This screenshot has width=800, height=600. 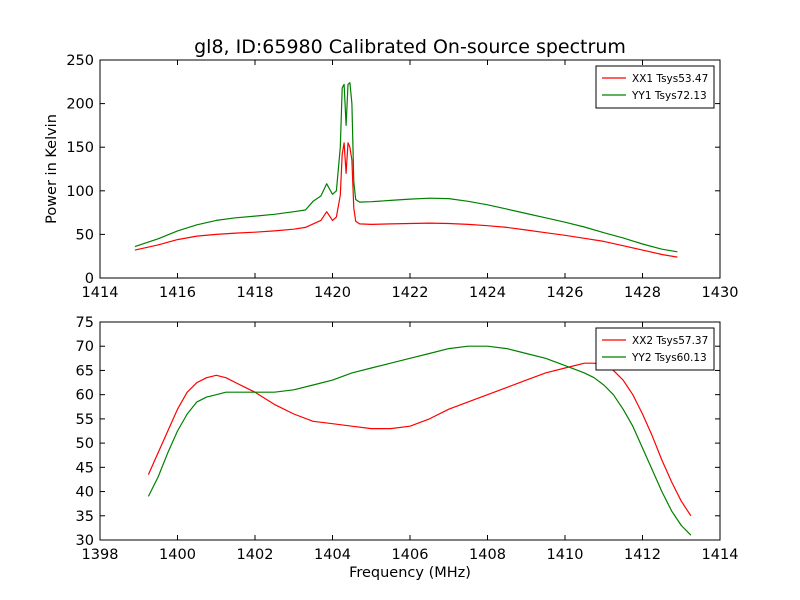 What do you see at coordinates (85, 347) in the screenshot?
I see `y-tick-label: 70` at bounding box center [85, 347].